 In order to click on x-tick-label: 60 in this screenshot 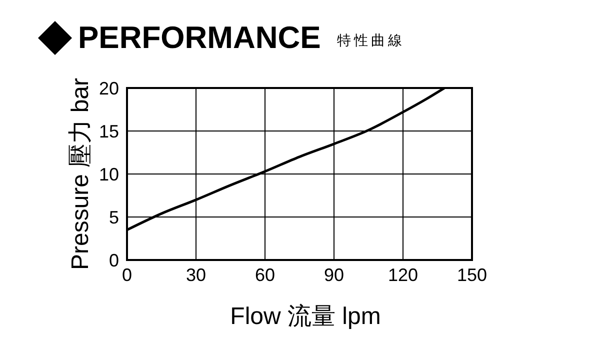, I will do `click(265, 274)`.